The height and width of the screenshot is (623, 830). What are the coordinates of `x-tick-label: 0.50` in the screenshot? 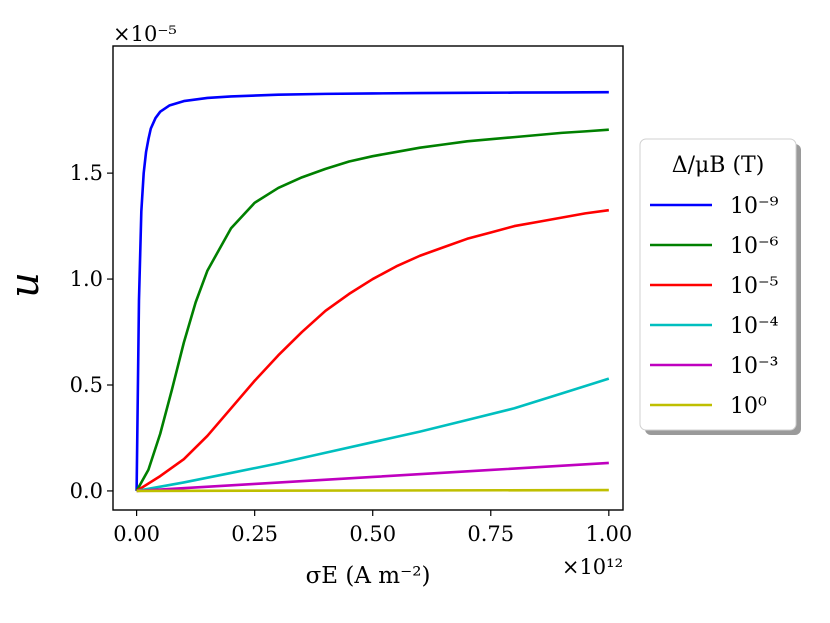 It's located at (372, 534).